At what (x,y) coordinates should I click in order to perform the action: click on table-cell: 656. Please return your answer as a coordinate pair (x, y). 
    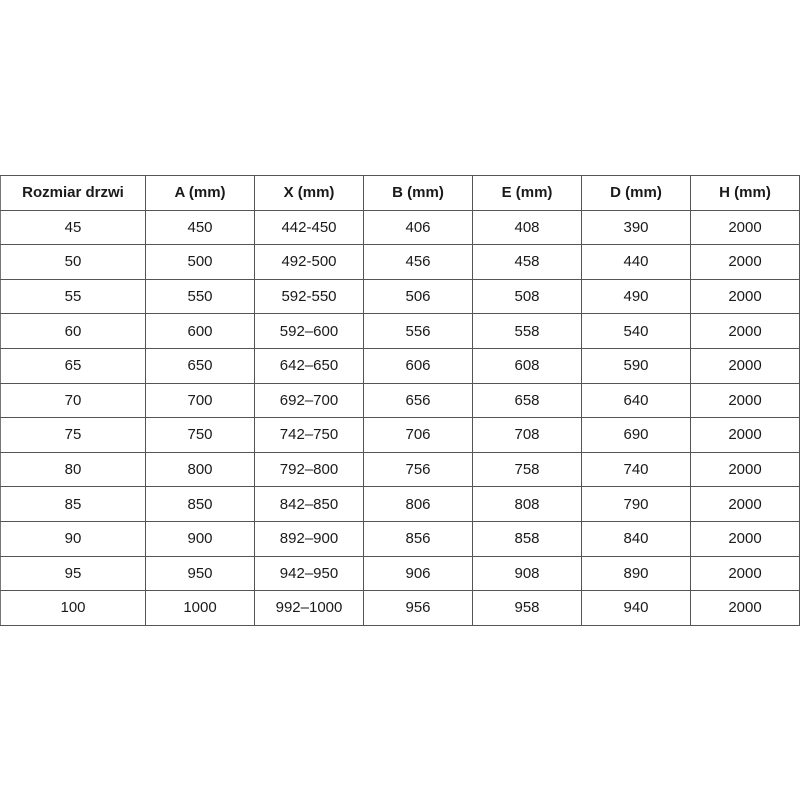
    Looking at the image, I should click on (418, 400).